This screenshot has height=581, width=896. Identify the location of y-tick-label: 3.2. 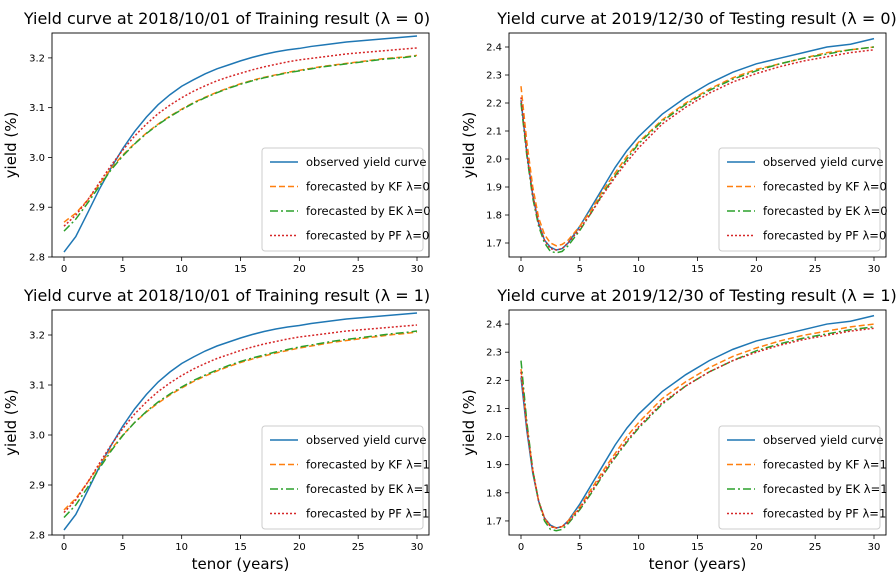
(37, 58).